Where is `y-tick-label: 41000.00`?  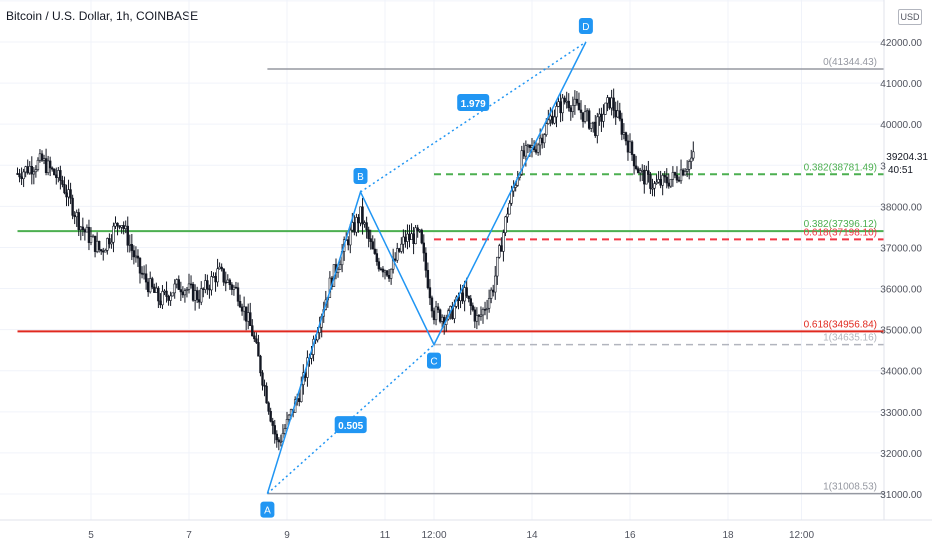 y-tick-label: 41000.00 is located at coordinates (901, 84).